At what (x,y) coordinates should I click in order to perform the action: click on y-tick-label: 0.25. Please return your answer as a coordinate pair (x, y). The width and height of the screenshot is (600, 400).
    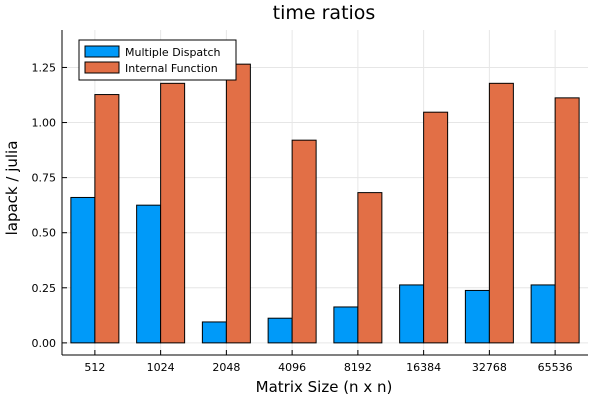
    Looking at the image, I should click on (44, 288).